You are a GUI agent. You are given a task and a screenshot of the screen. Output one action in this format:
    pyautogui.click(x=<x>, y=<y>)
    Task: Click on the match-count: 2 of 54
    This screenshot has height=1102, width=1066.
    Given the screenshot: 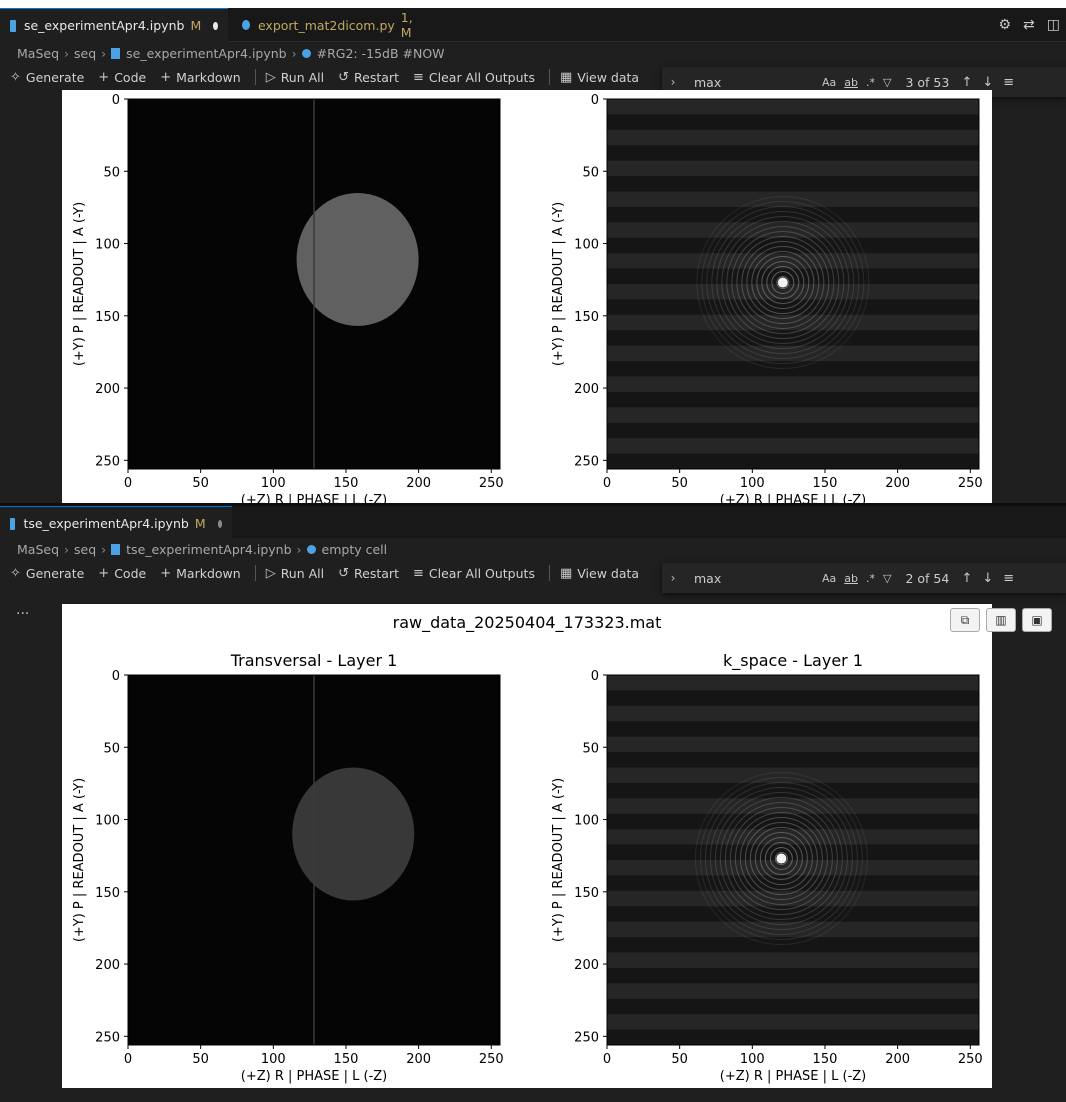 What is the action you would take?
    pyautogui.click(x=927, y=578)
    